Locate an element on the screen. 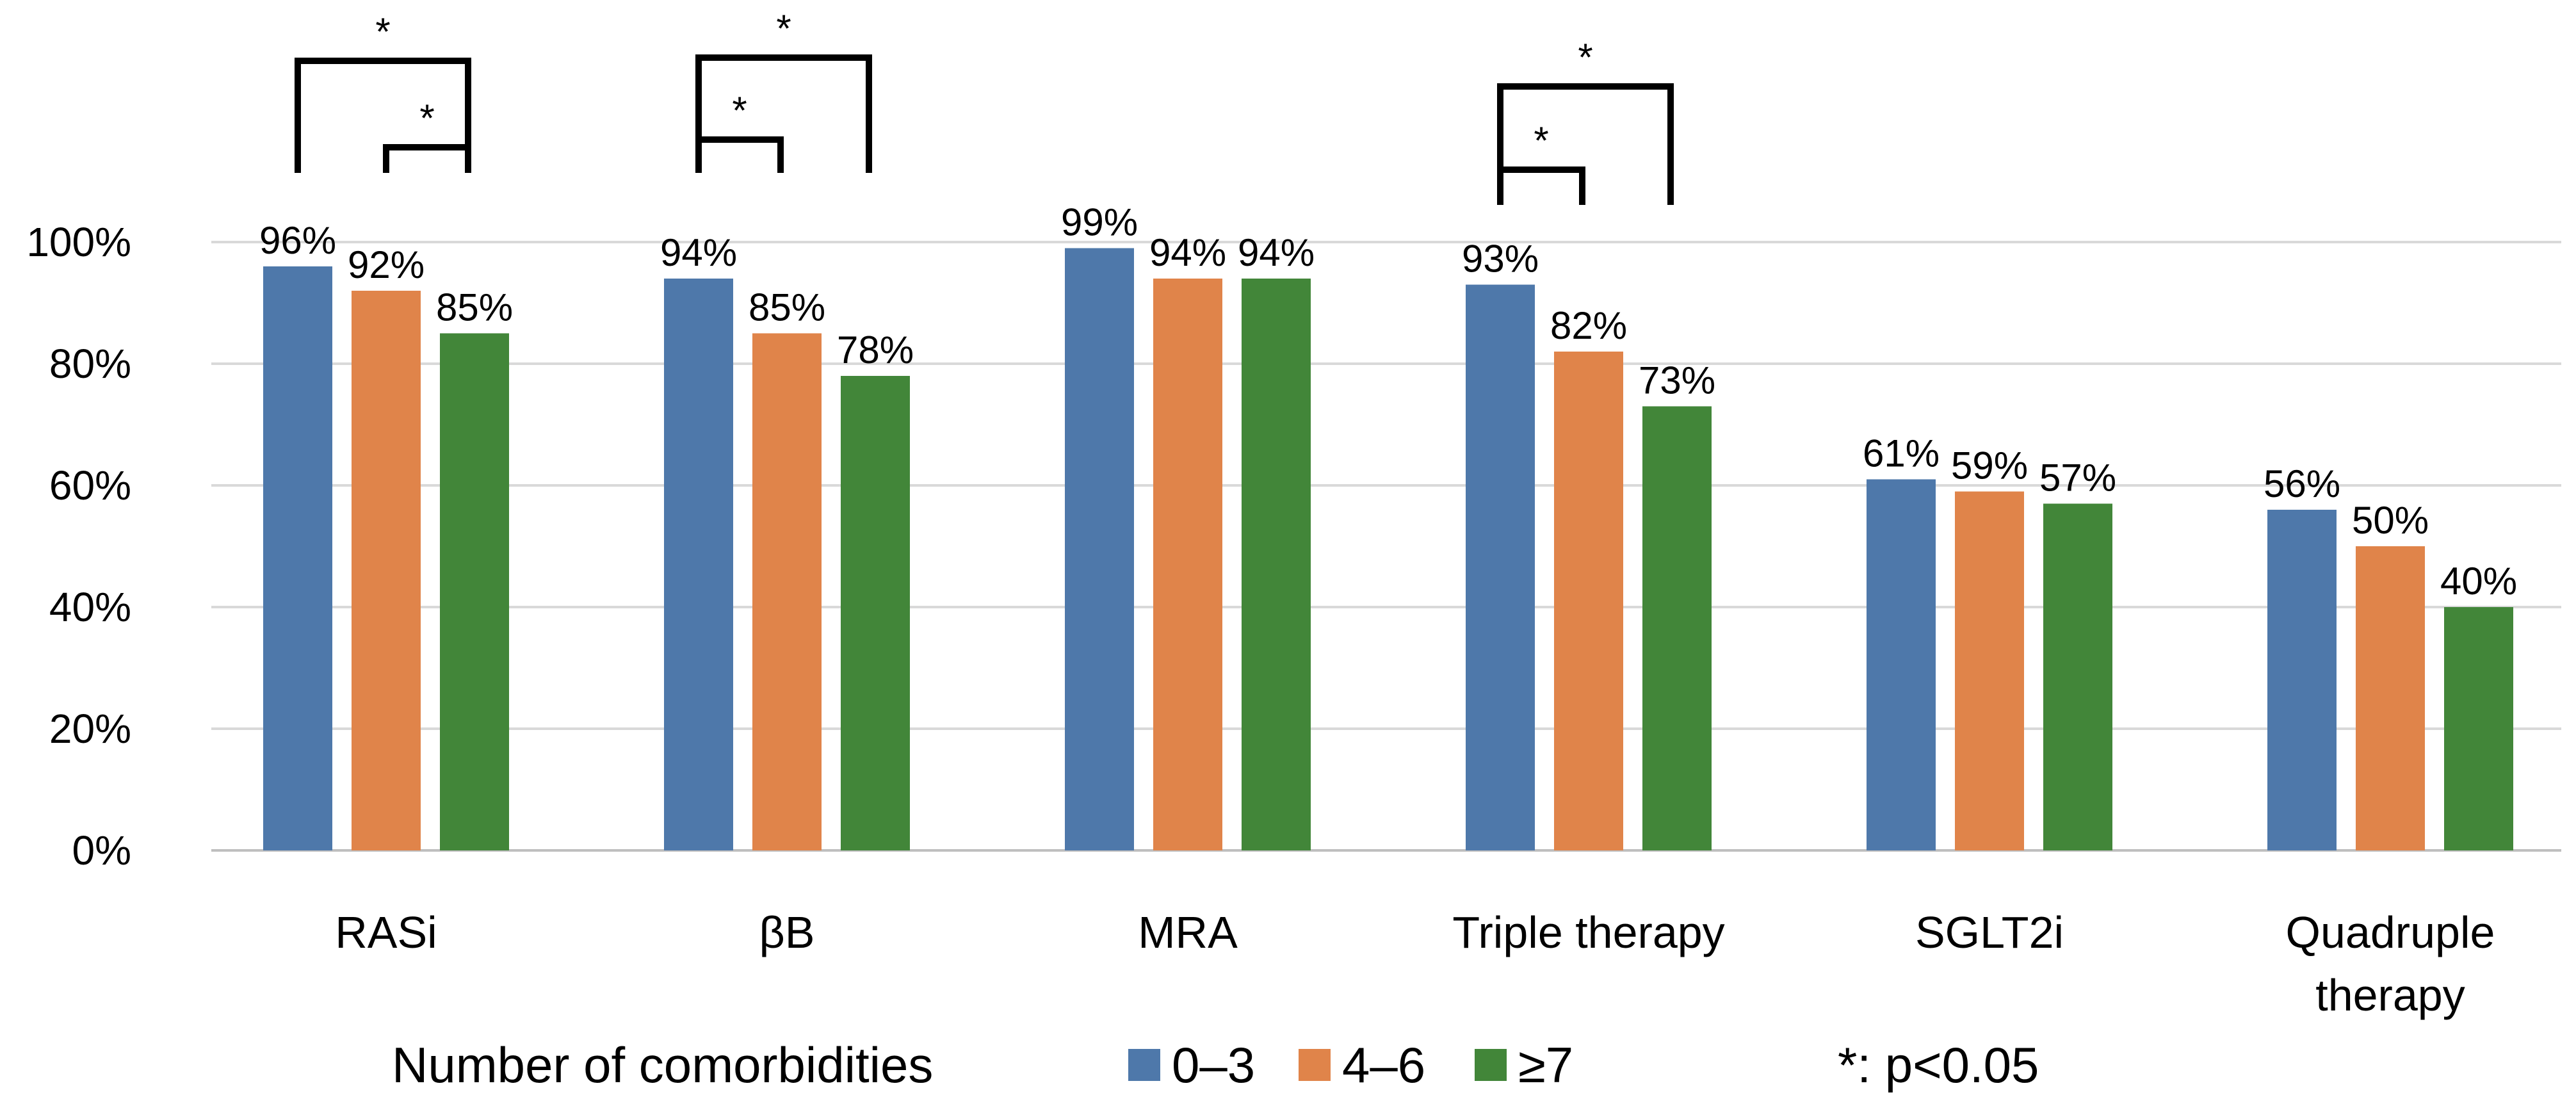  data-label: 50% is located at coordinates (2390, 520).